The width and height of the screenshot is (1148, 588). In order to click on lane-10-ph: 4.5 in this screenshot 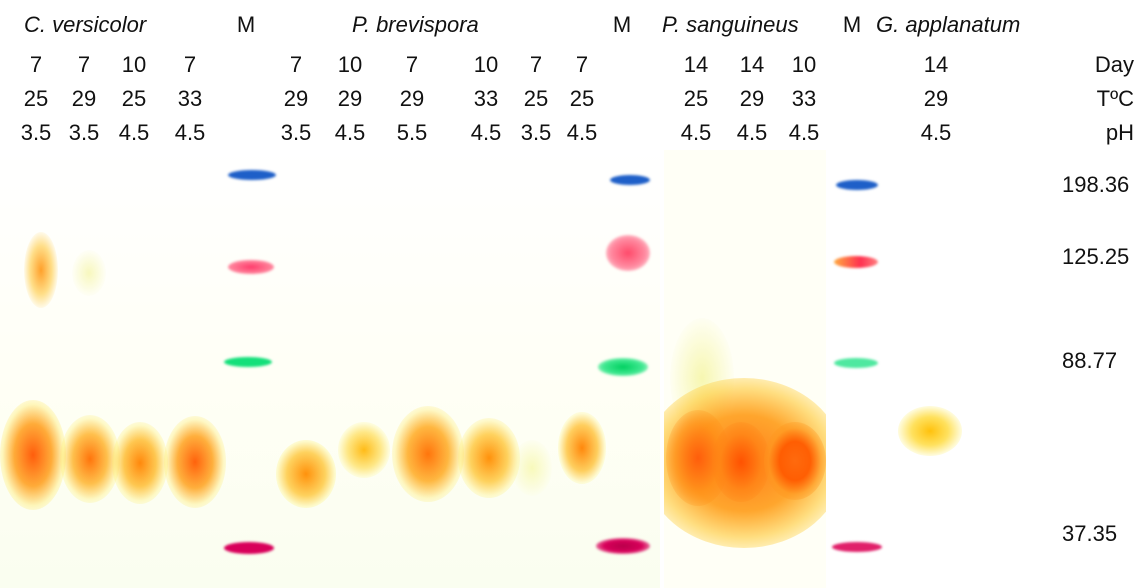, I will do `click(582, 132)`.